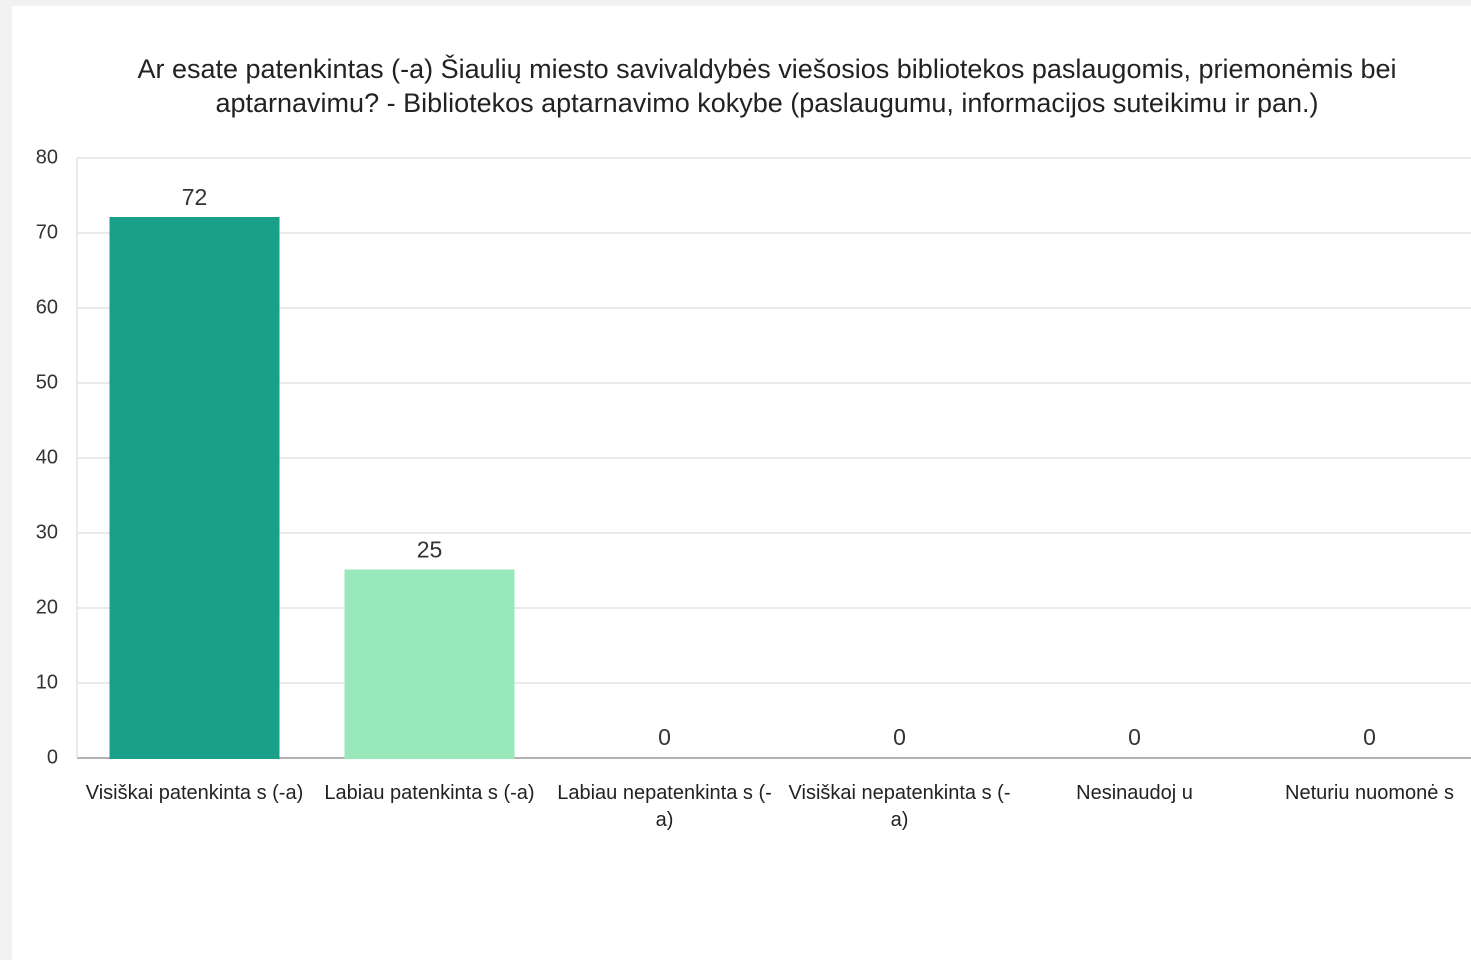  I want to click on x-tick-label: Labiau patenkinta s (-a), so click(429, 793).